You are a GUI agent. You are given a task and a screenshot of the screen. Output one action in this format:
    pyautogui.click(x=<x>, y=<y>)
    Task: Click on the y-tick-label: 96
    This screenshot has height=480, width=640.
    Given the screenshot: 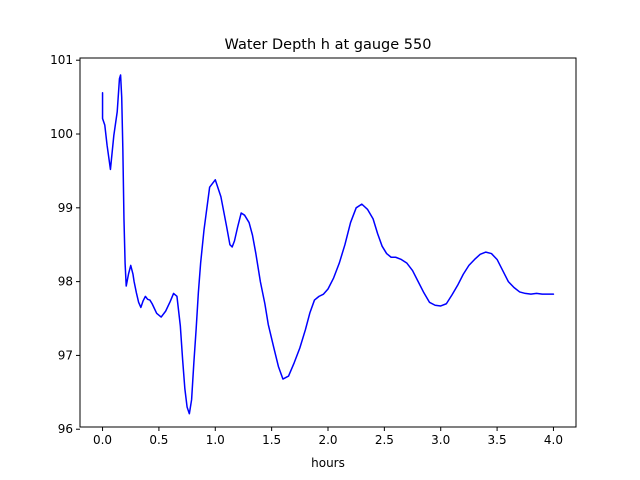 What is the action you would take?
    pyautogui.click(x=65, y=429)
    